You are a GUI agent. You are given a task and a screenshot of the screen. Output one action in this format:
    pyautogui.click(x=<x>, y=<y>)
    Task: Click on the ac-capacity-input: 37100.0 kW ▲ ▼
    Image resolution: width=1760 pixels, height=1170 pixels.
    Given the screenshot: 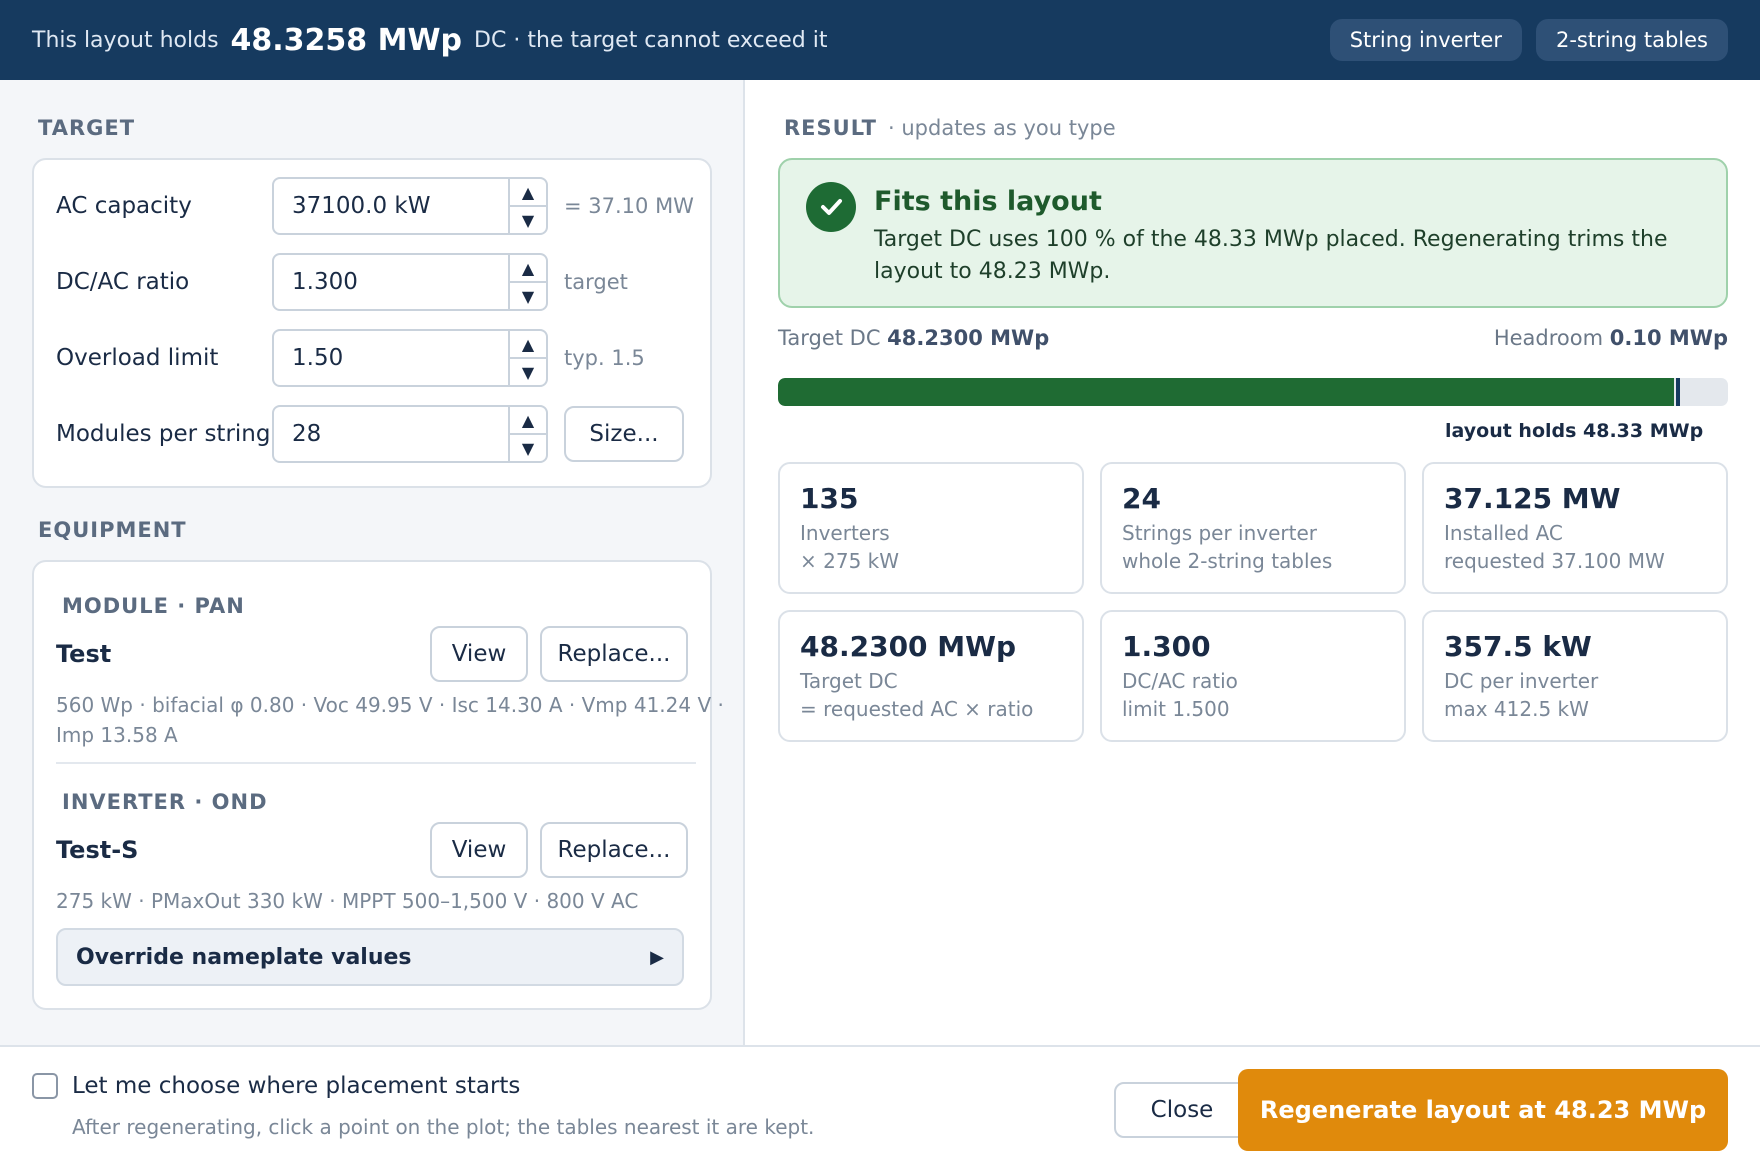 What is the action you would take?
    pyautogui.click(x=410, y=206)
    